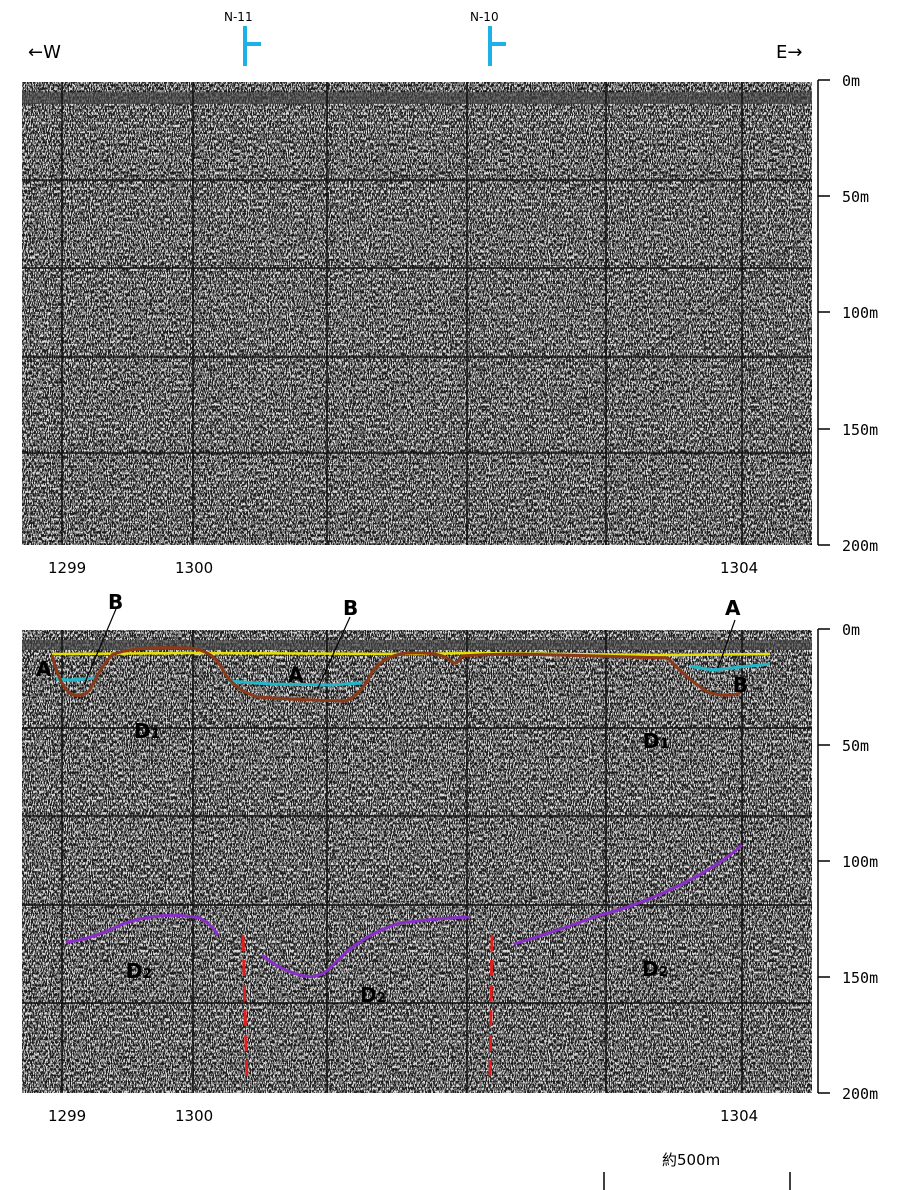 The width and height of the screenshot is (911, 1190). I want to click on depth-axis-bottom: 0m 50m 100m 150m 200m, so click(847, 862).